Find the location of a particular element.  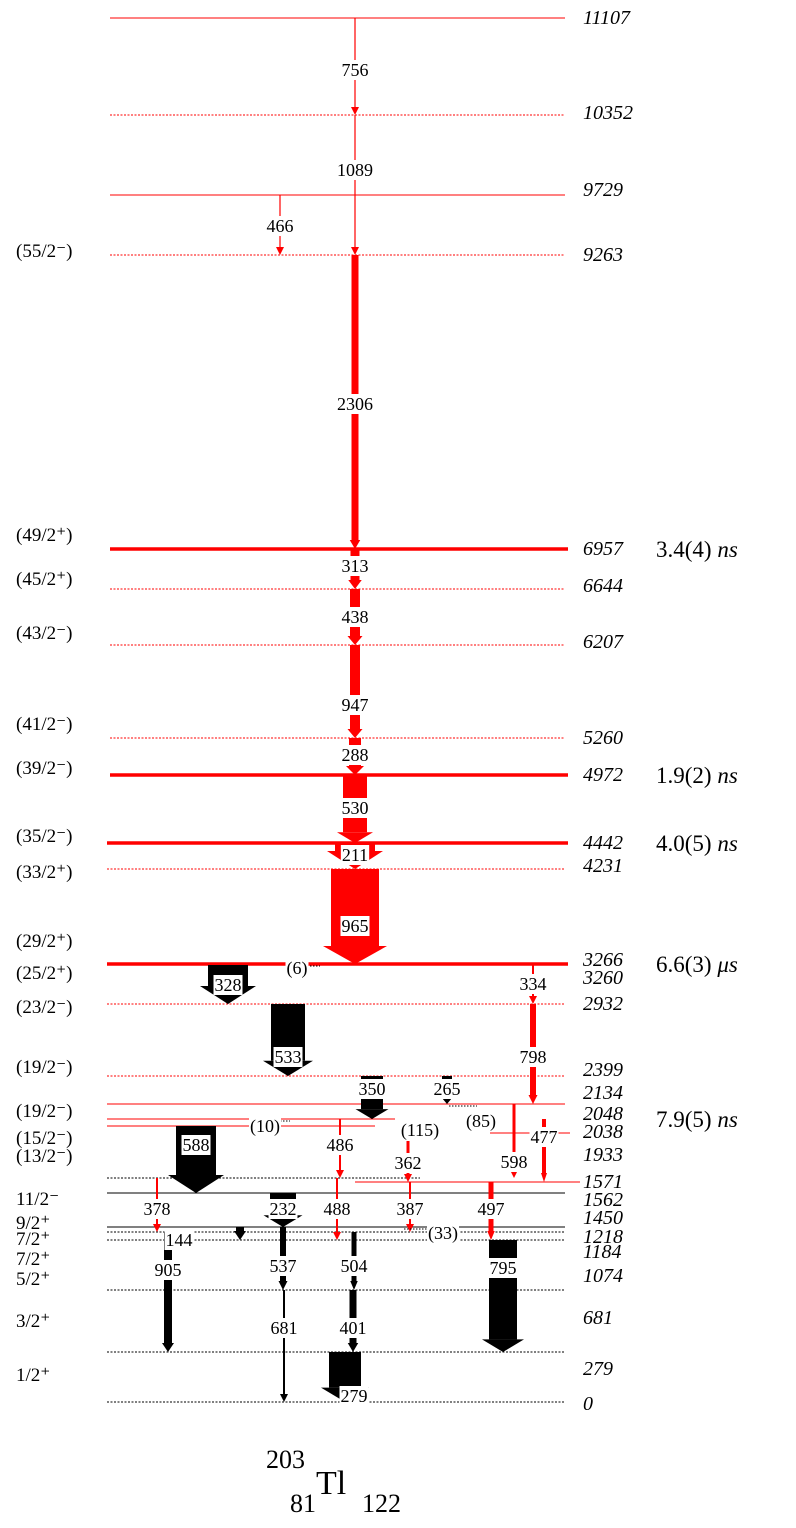

level-energy-2048: 2048 is located at coordinates (603, 1114).